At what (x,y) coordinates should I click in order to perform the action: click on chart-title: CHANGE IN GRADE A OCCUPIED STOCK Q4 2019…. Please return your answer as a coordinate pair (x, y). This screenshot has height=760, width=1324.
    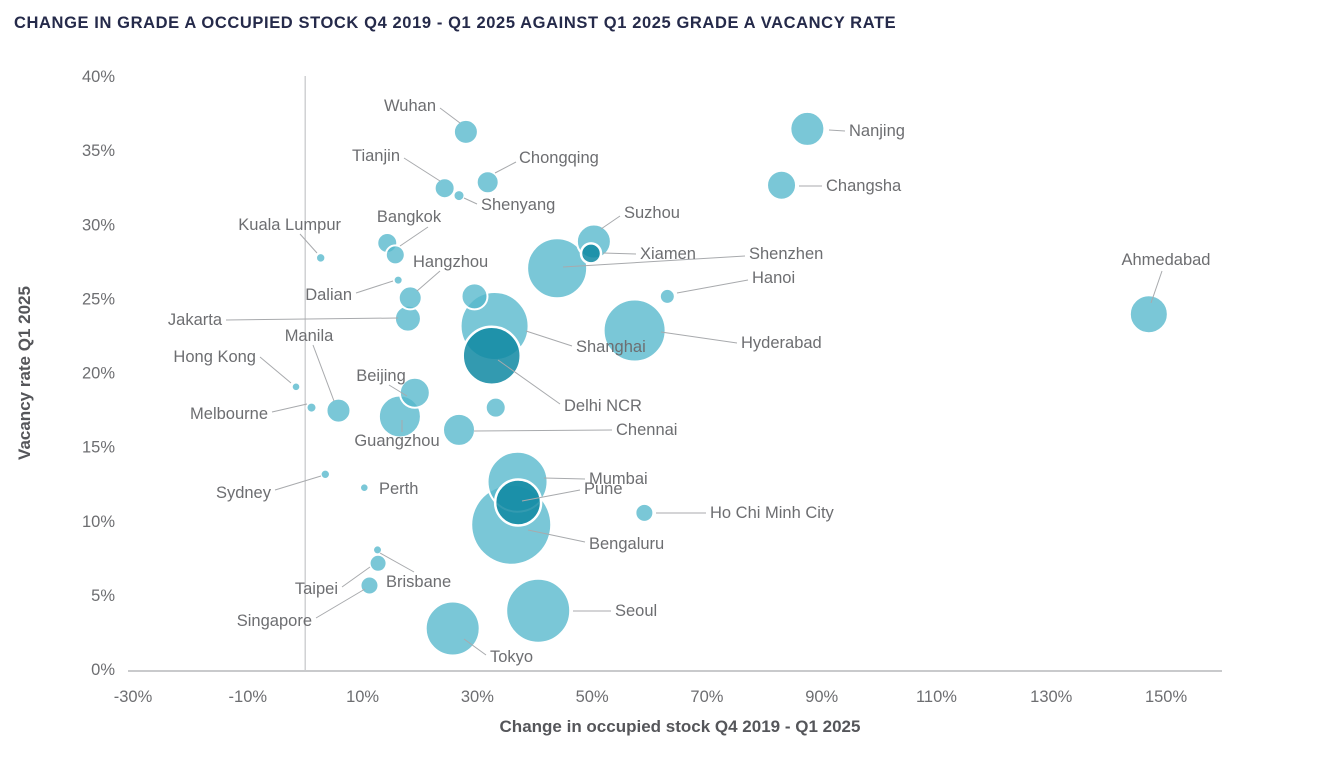
    Looking at the image, I should click on (455, 23).